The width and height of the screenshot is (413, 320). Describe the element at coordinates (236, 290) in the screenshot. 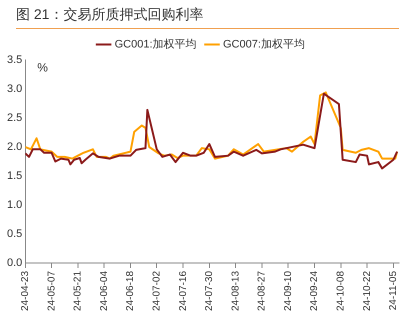

I see `x-tick-label: 24-08-13` at that location.